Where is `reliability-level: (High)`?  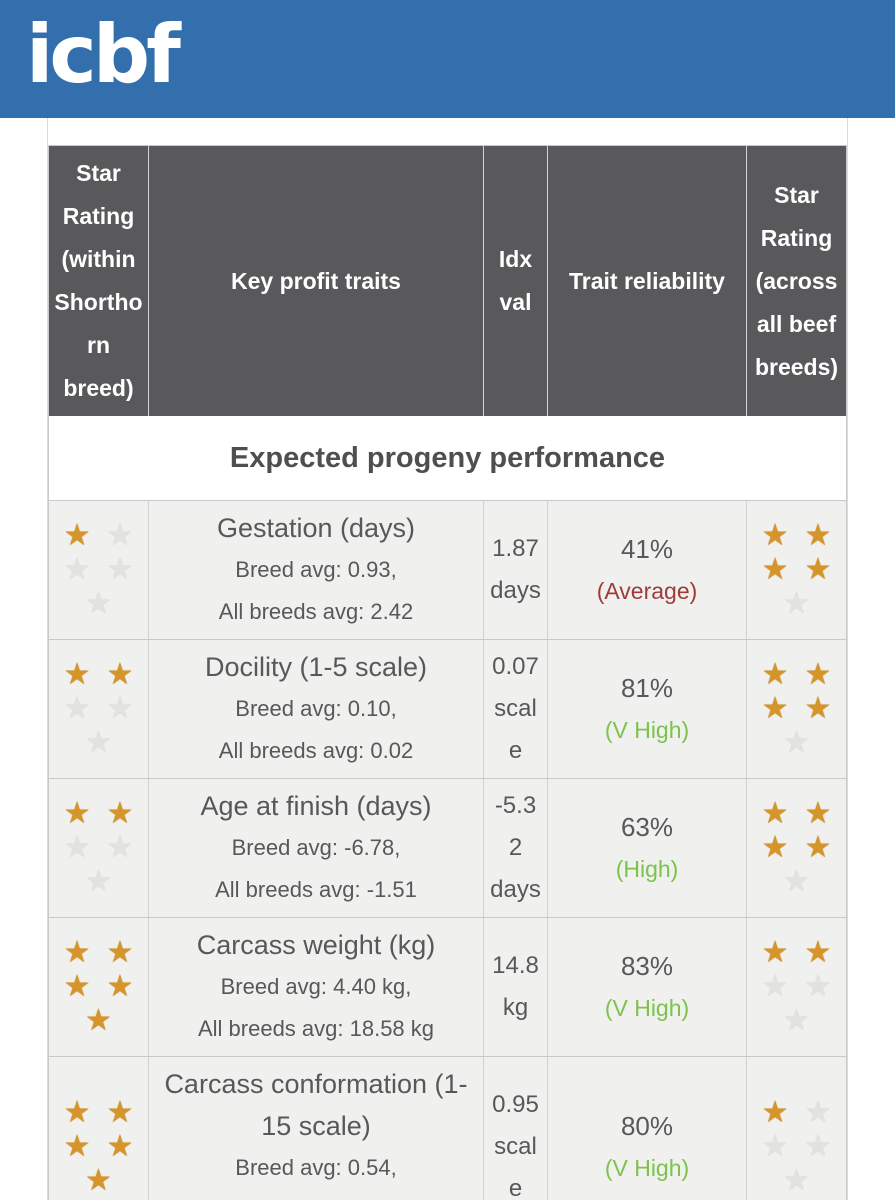 reliability-level: (High) is located at coordinates (647, 869).